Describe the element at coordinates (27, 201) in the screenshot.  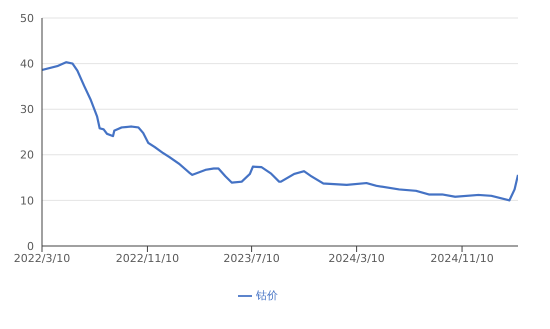
I see `y-tick-label: 10` at that location.